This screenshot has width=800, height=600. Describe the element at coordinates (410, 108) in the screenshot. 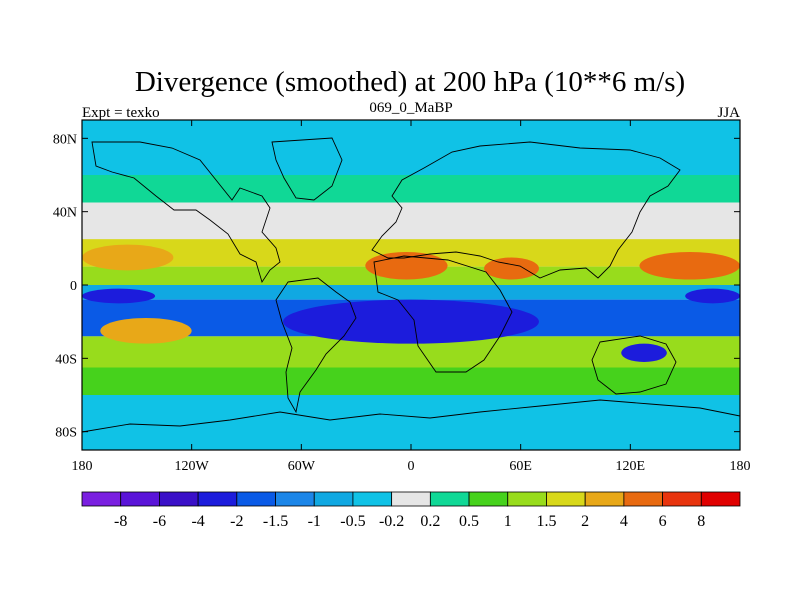

I see `run-label: 069_0_MaBP` at that location.